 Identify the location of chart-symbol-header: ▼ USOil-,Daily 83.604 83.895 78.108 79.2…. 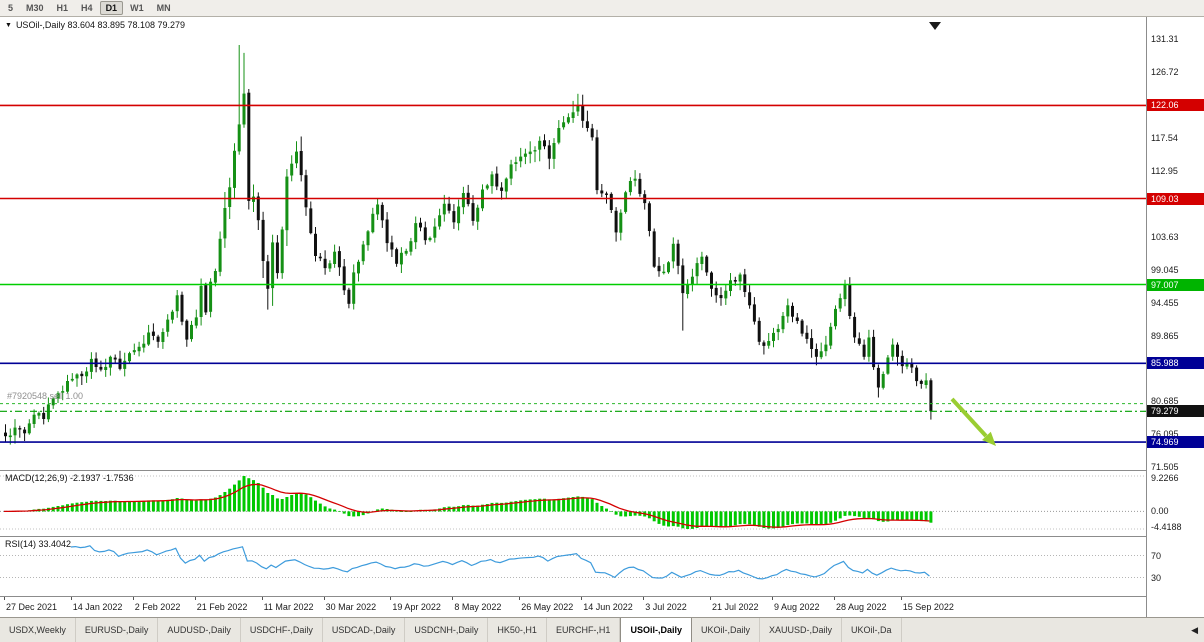
(95, 25).